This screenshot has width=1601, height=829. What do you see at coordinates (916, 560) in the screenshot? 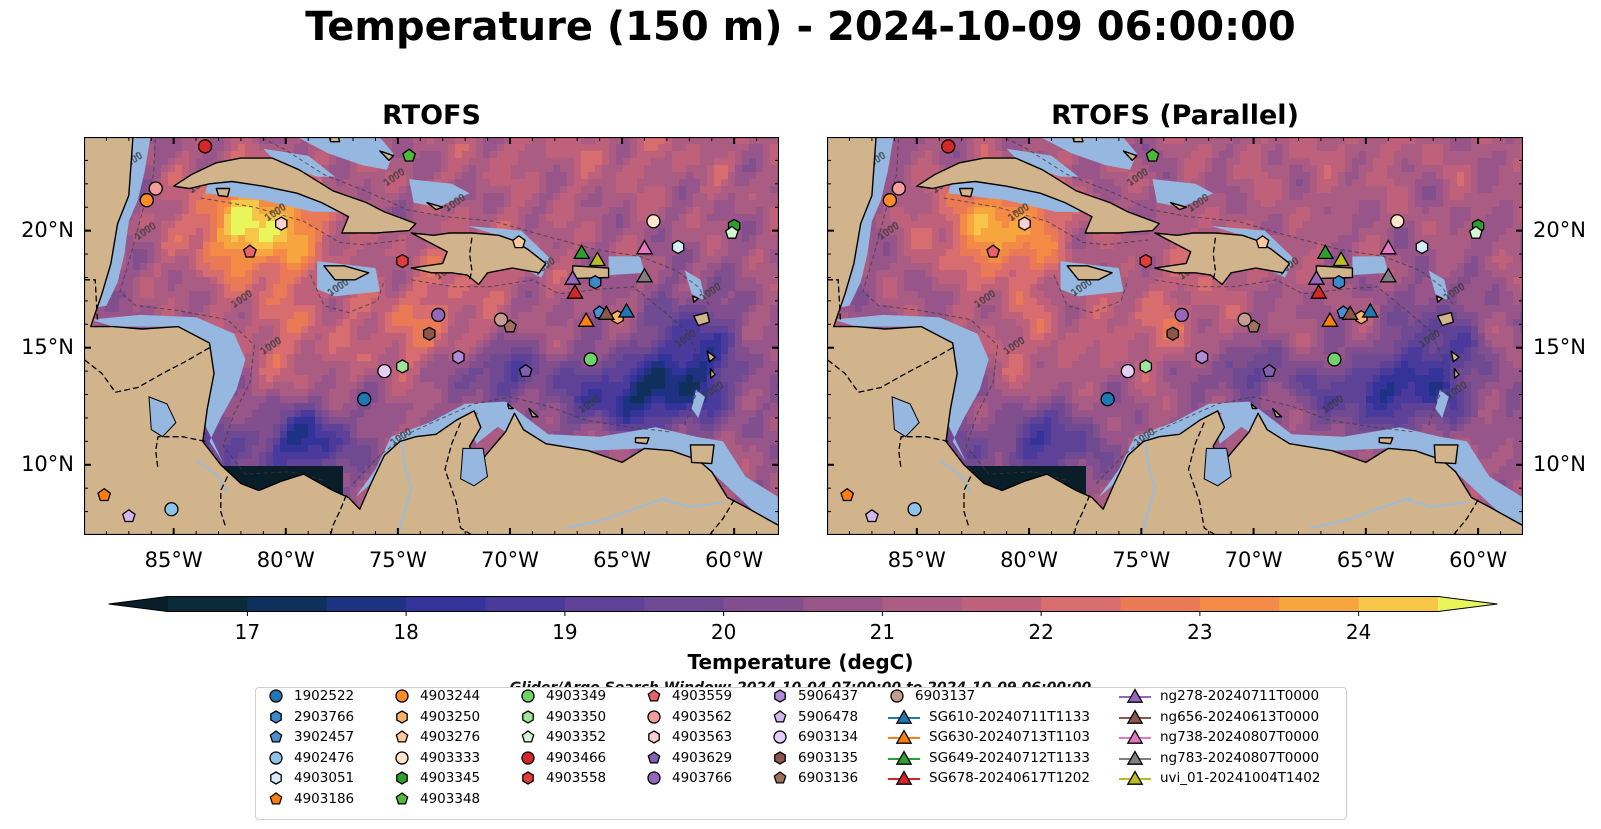
I see `lon-tick-label: 85°W` at bounding box center [916, 560].